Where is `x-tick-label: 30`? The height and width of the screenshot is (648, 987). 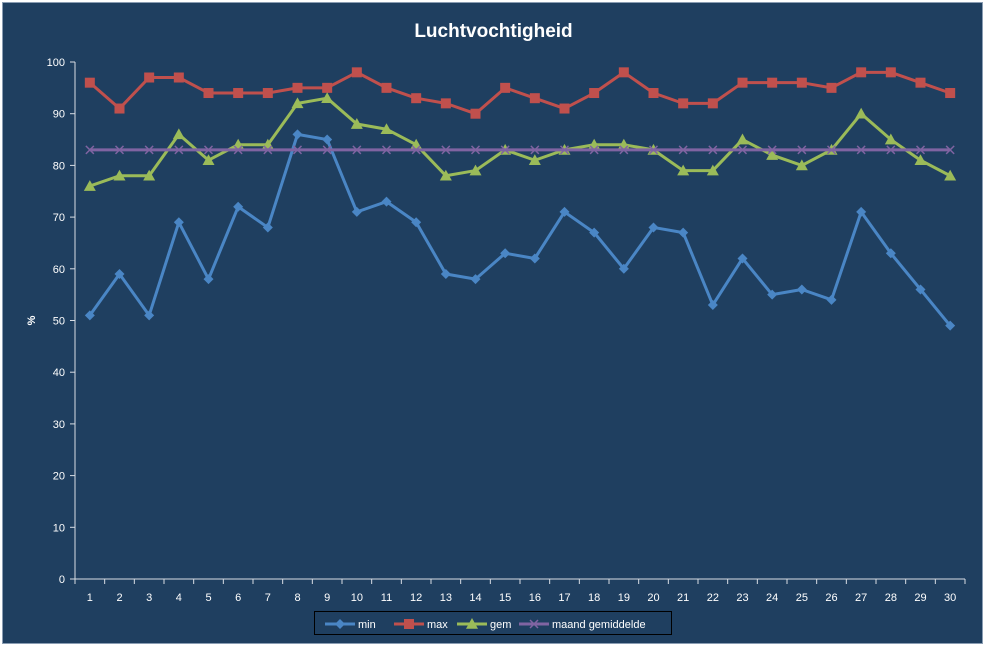 x-tick-label: 30 is located at coordinates (950, 598).